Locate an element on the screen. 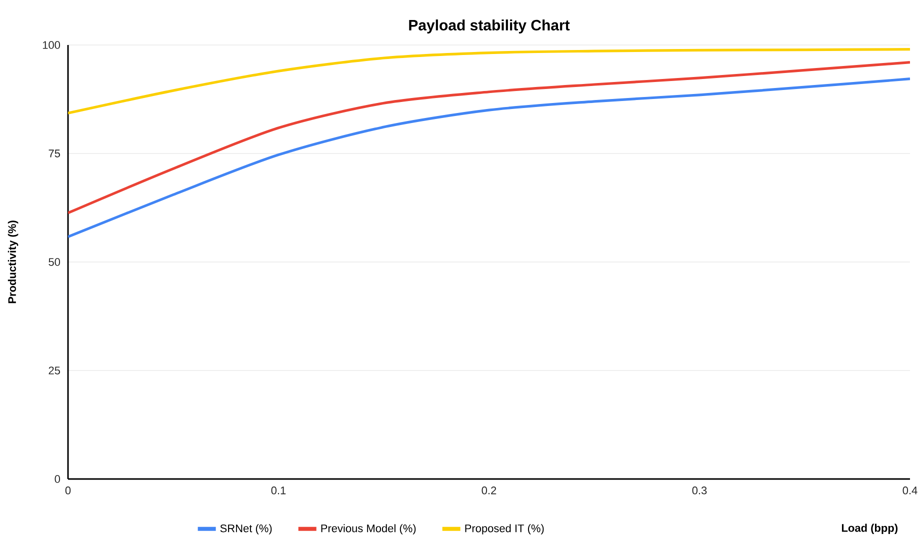 The height and width of the screenshot is (543, 921). x-tick-label: 0.2 is located at coordinates (489, 490).